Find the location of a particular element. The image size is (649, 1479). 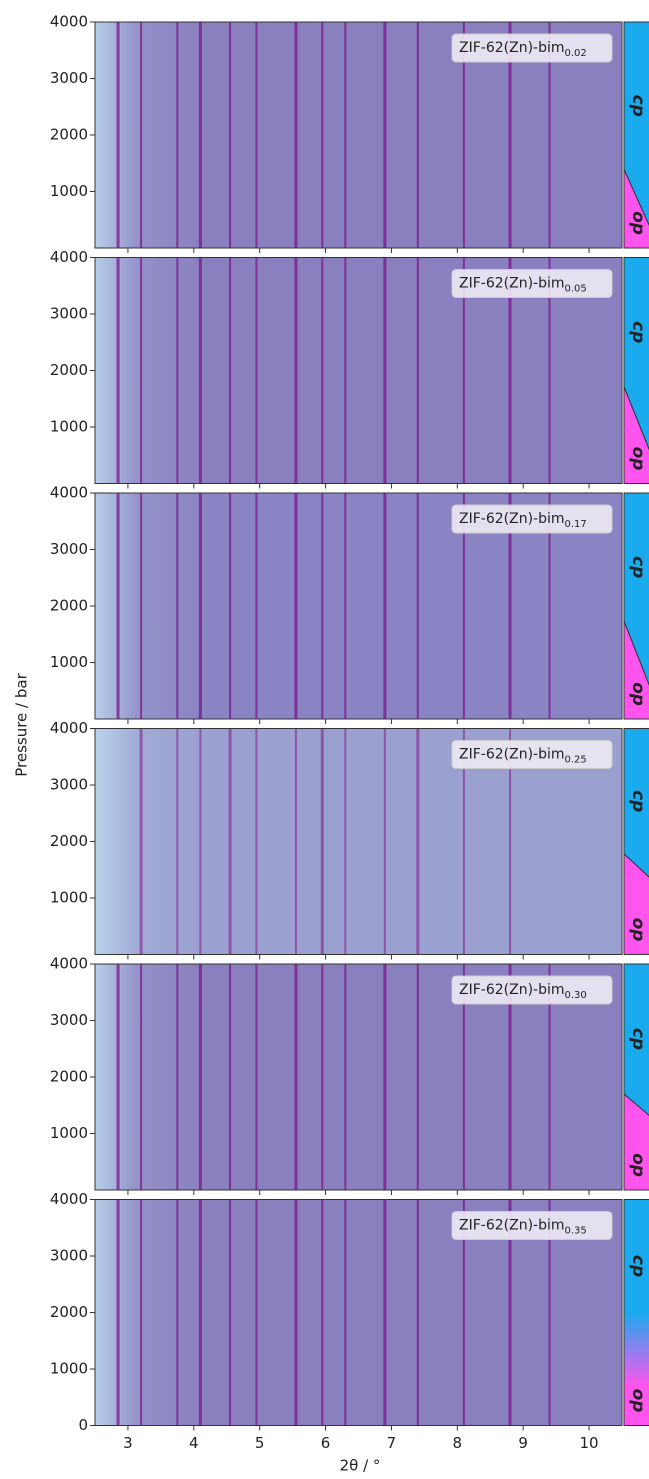

sample-subscript: 0.02 is located at coordinates (576, 53).